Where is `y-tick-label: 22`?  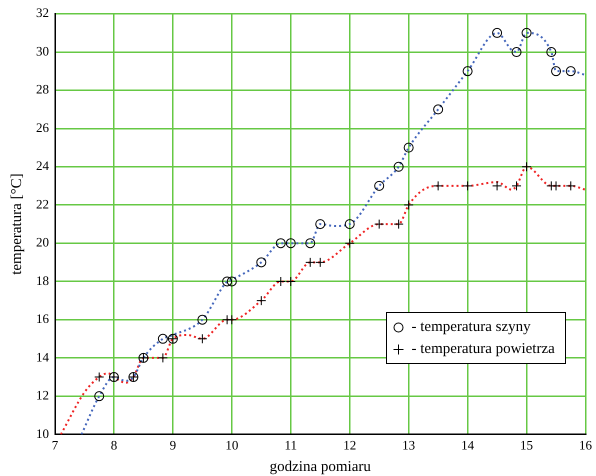
y-tick-label: 22 is located at coordinates (42, 204).